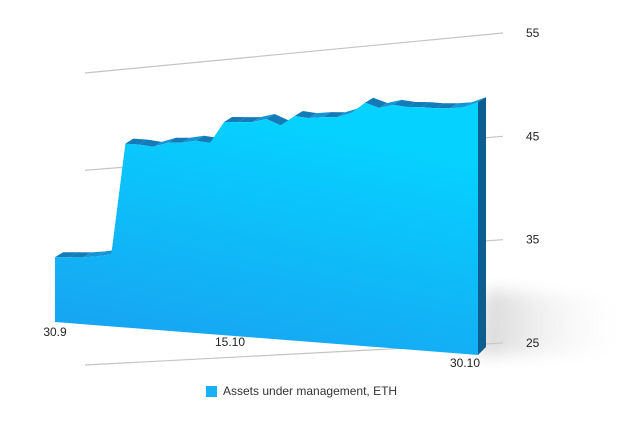  What do you see at coordinates (533, 188) in the screenshot?
I see `y-axis: 25 35 45 55` at bounding box center [533, 188].